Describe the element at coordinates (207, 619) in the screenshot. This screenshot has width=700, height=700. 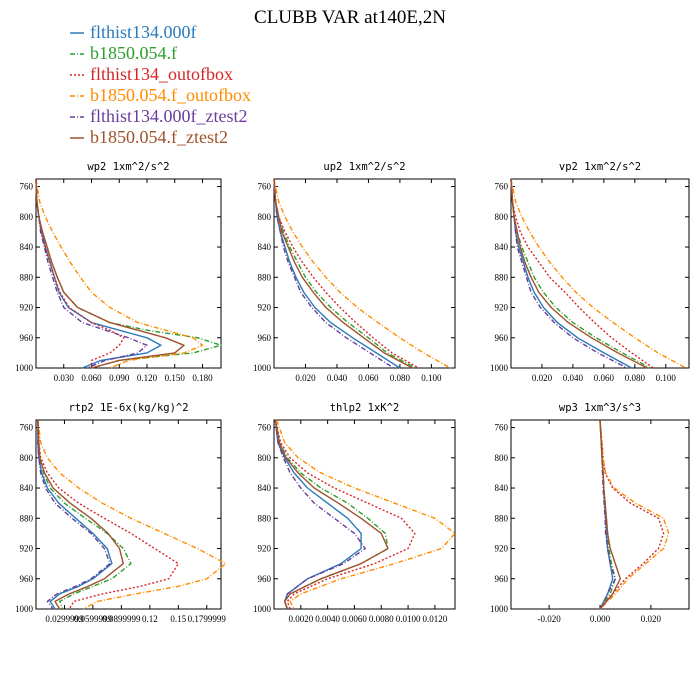
I see `x-tick-label: 0.1799999` at that location.